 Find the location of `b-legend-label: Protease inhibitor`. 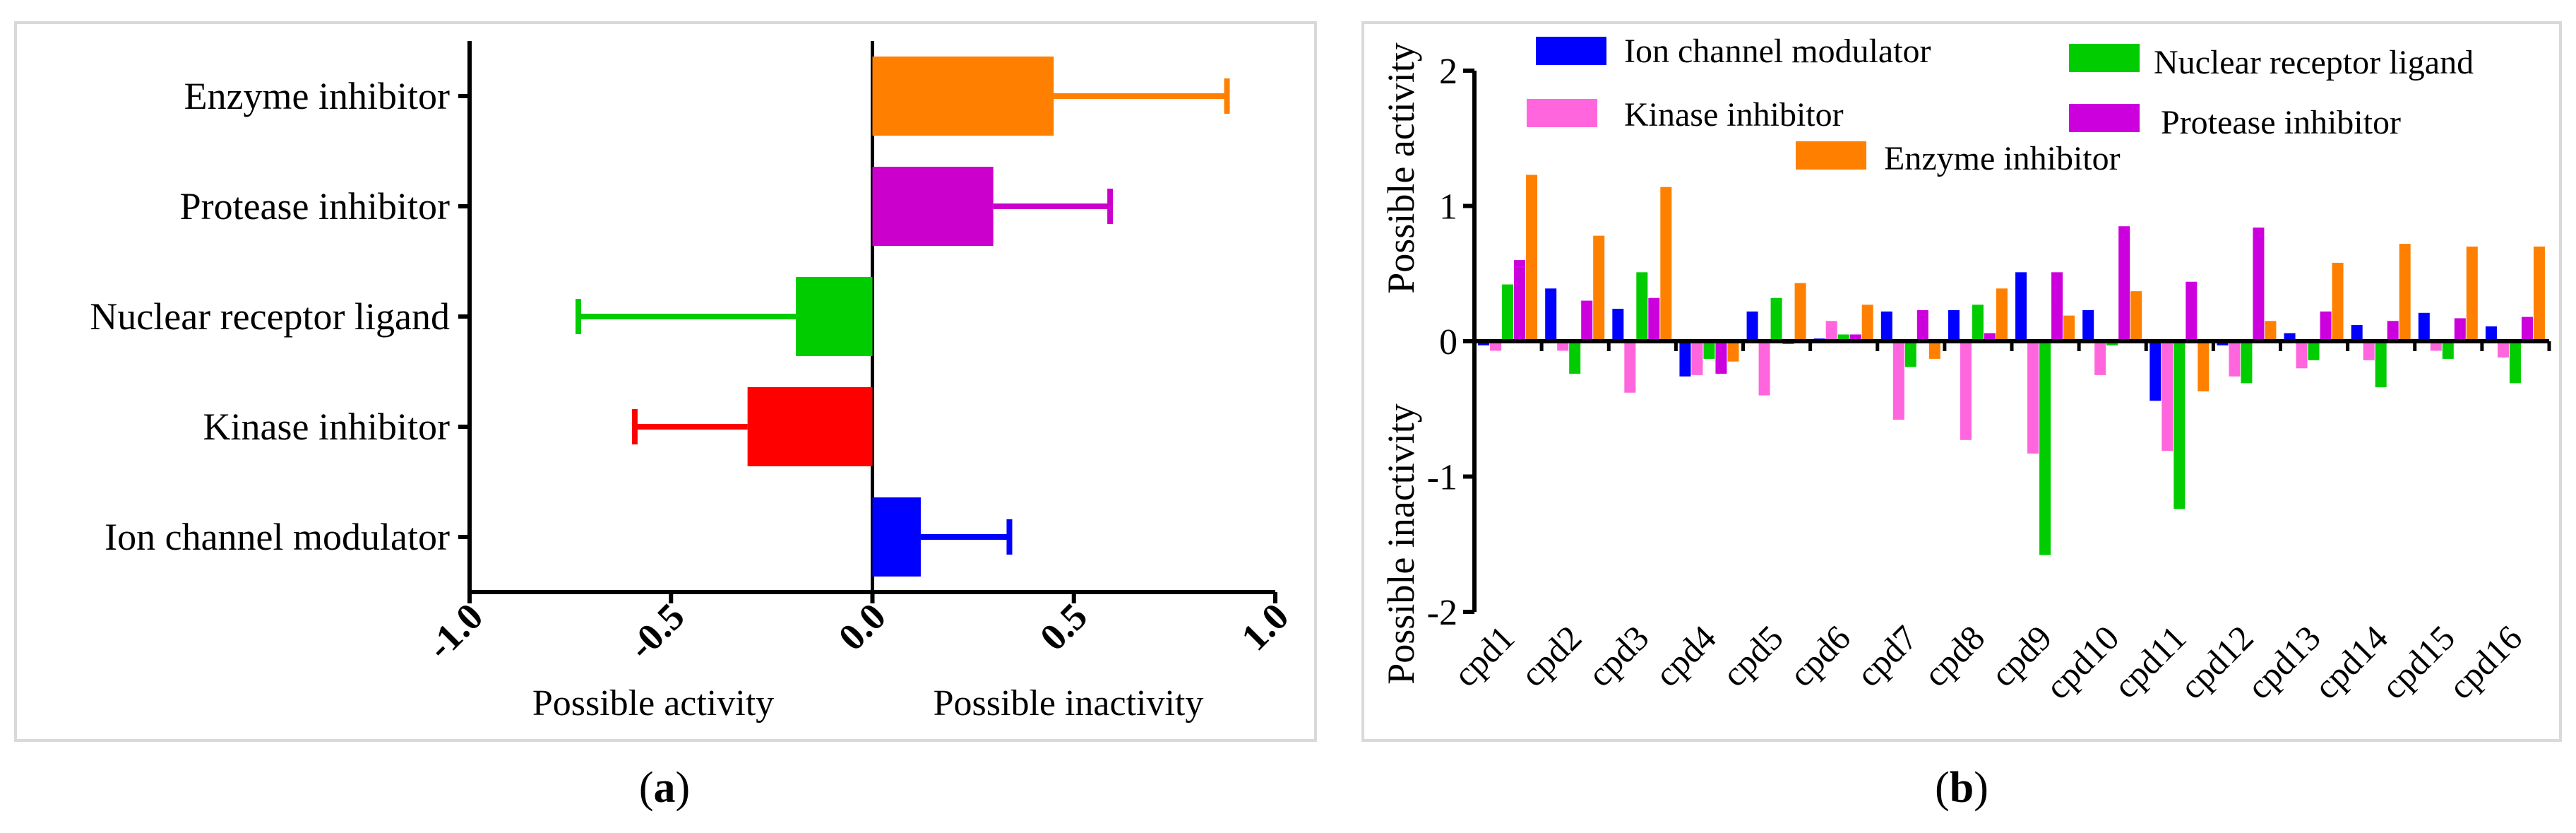

b-legend-label: Protease inhibitor is located at coordinates (2281, 122).